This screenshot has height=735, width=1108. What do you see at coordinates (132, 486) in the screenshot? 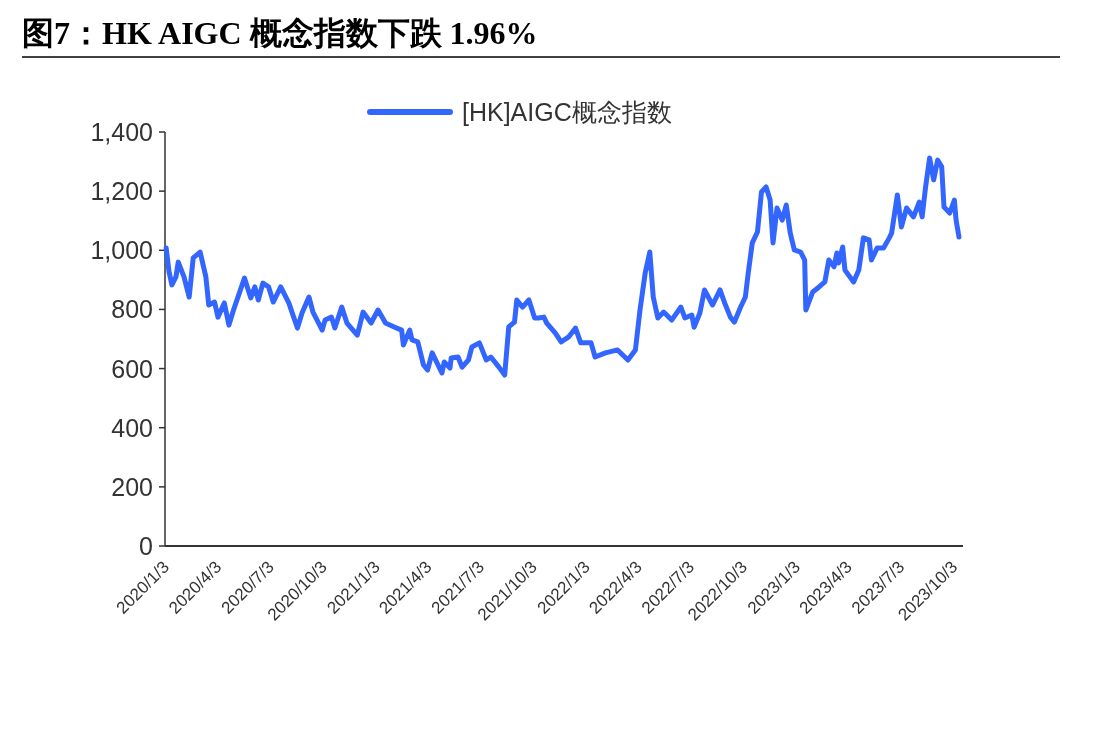
I see `y-tick-label: 200` at bounding box center [132, 486].